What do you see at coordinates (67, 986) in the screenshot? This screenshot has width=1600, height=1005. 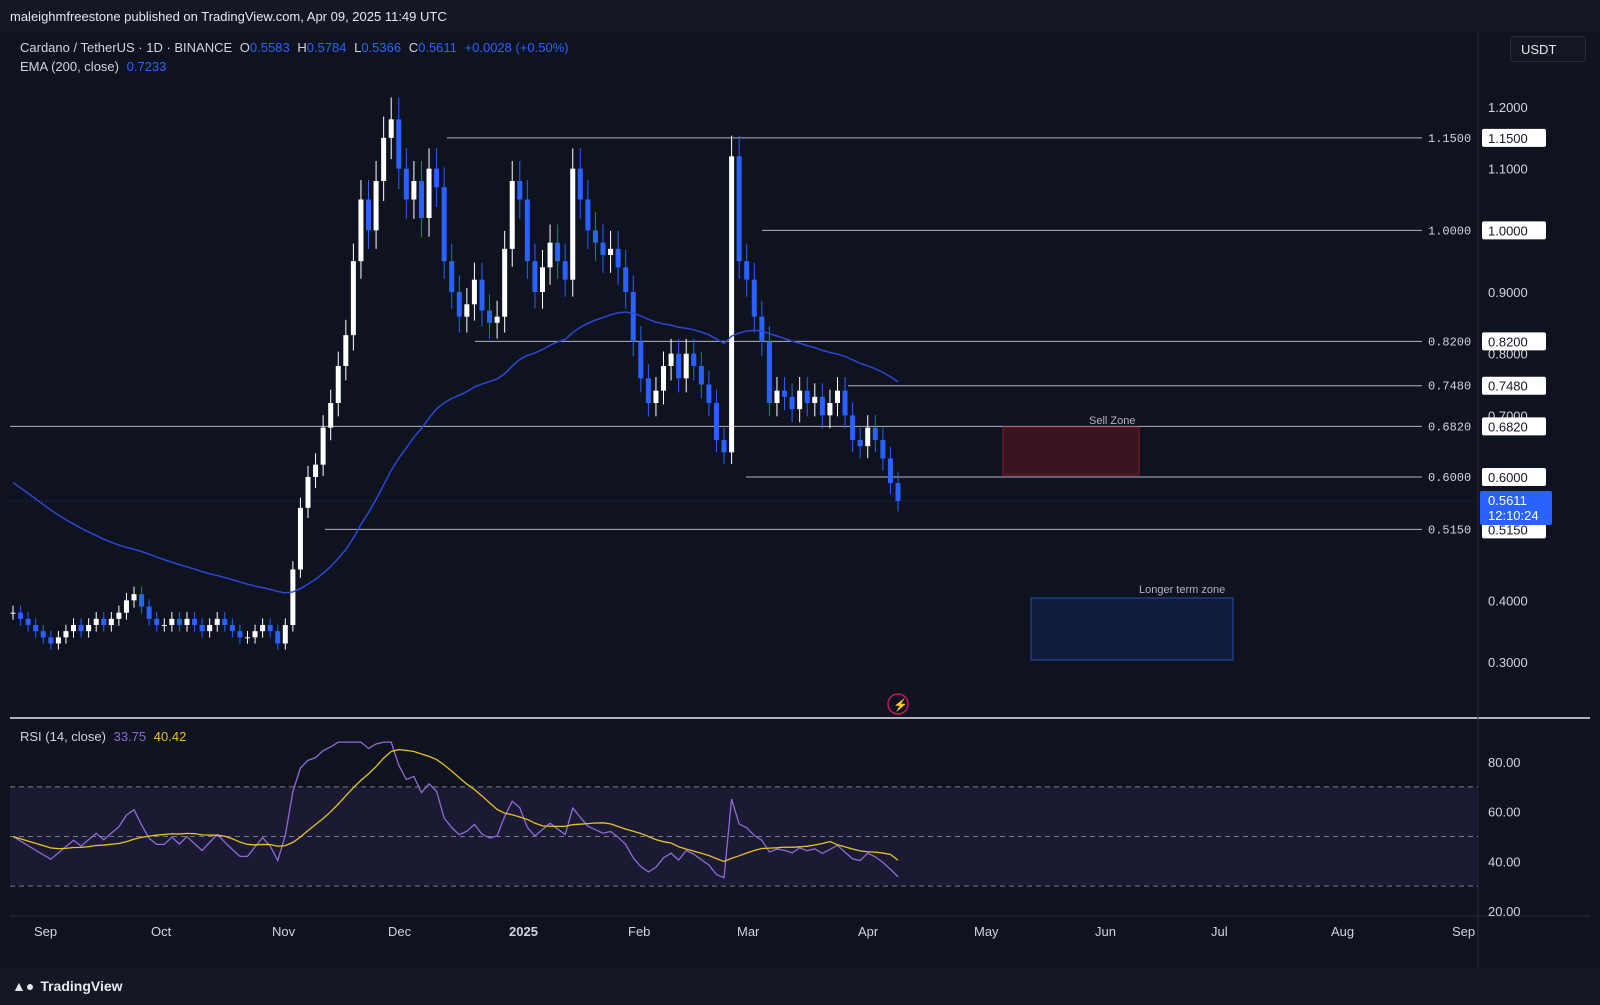 I see `tradingview-logo: ▲● TradingView` at bounding box center [67, 986].